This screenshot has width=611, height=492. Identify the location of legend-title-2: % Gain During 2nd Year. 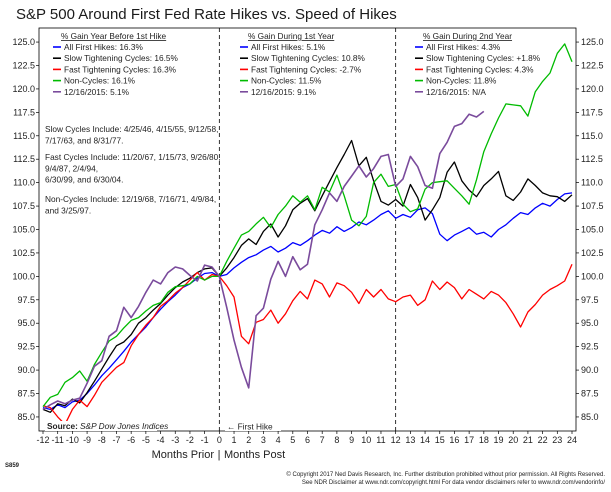
(467, 36).